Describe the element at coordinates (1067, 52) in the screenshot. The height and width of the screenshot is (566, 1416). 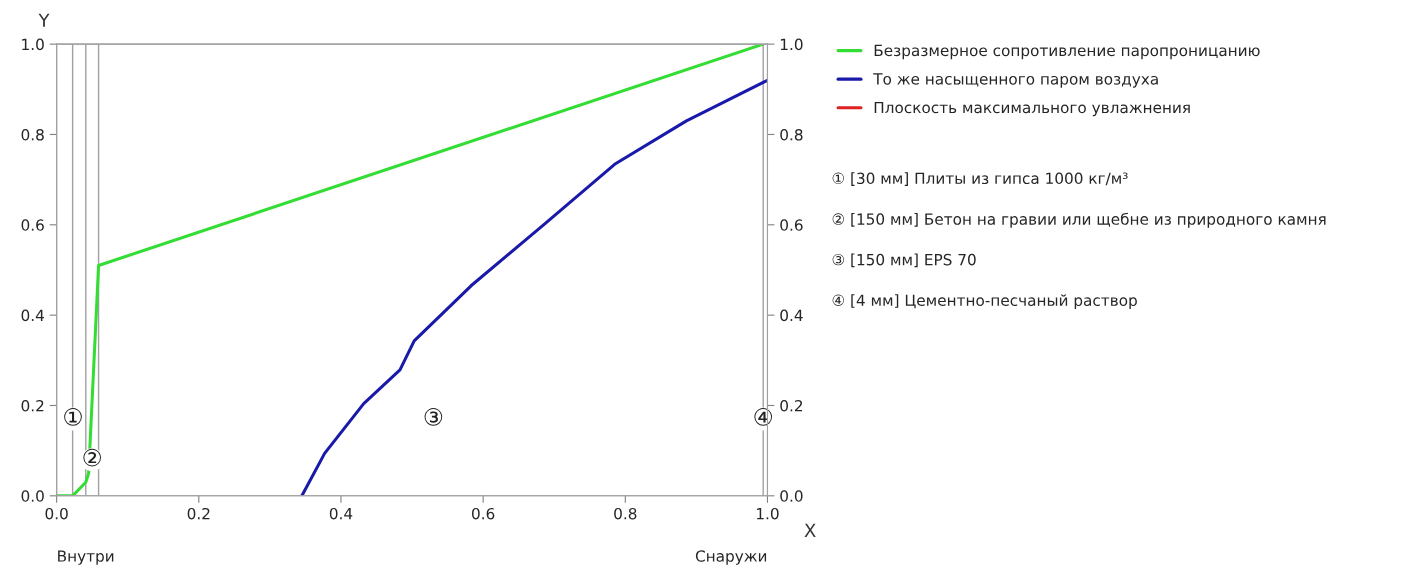
I see `legend-label: Безразмерное сопротивление паропроницанию` at that location.